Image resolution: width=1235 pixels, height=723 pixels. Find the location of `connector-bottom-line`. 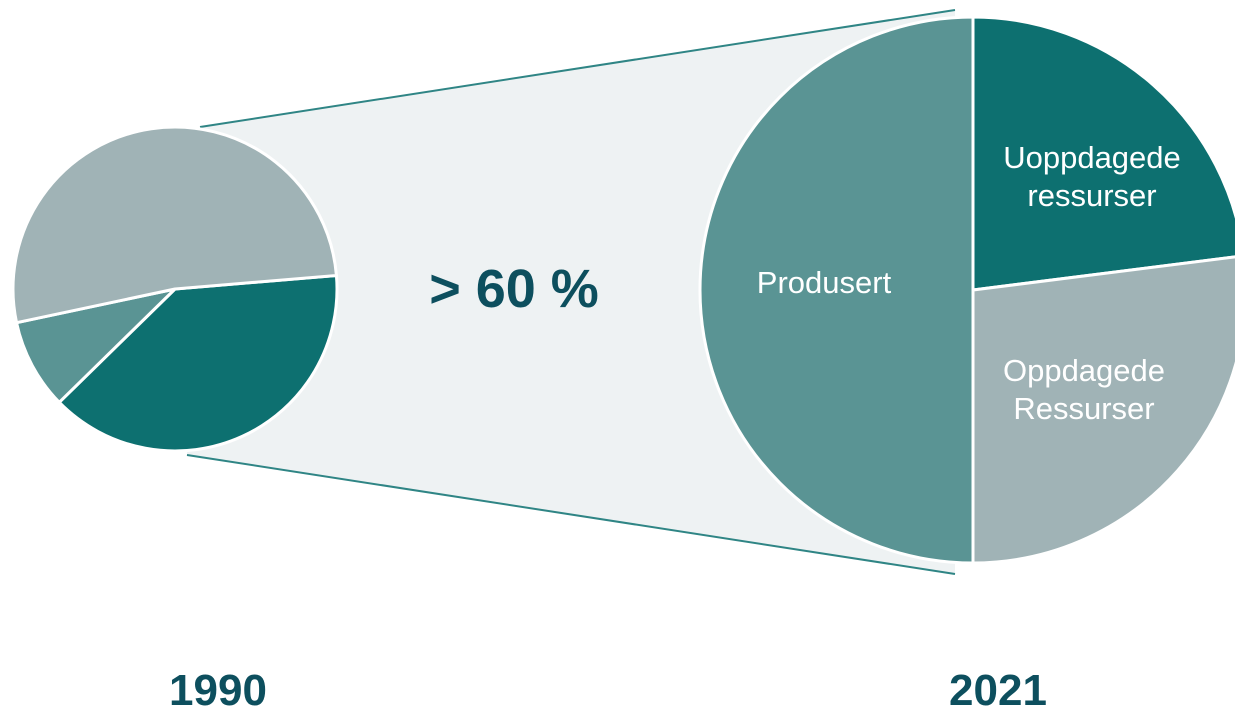

connector-bottom-line is located at coordinates (571, 514).